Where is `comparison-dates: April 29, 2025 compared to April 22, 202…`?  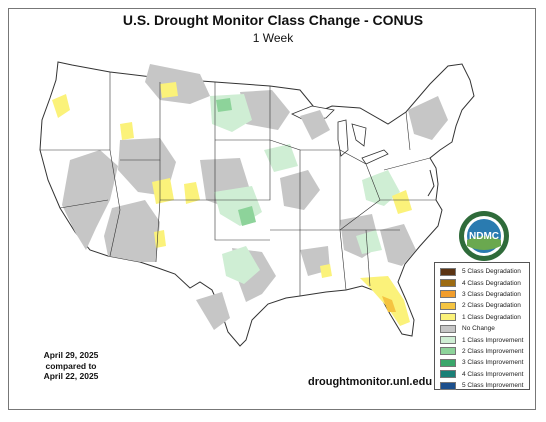 comparison-dates: April 29, 2025 compared to April 22, 202… is located at coordinates (71, 366).